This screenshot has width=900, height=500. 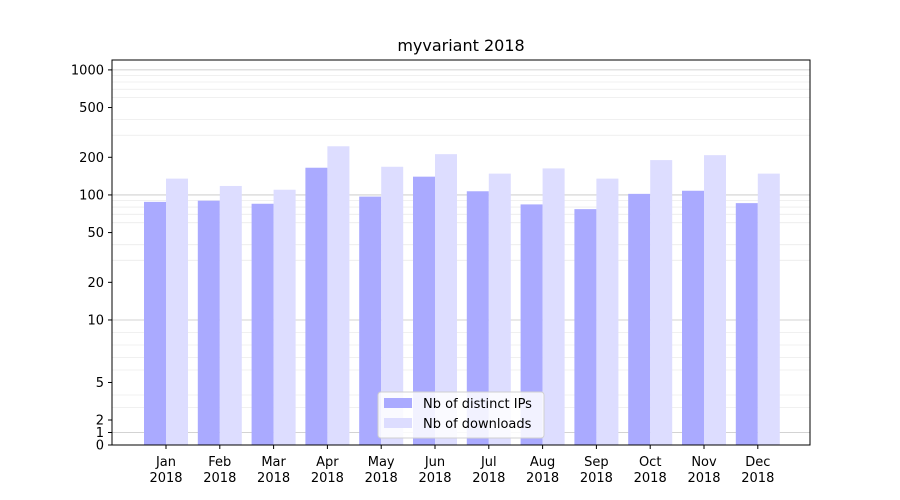 I want to click on chart-title: myvariant 2018, so click(x=460, y=45).